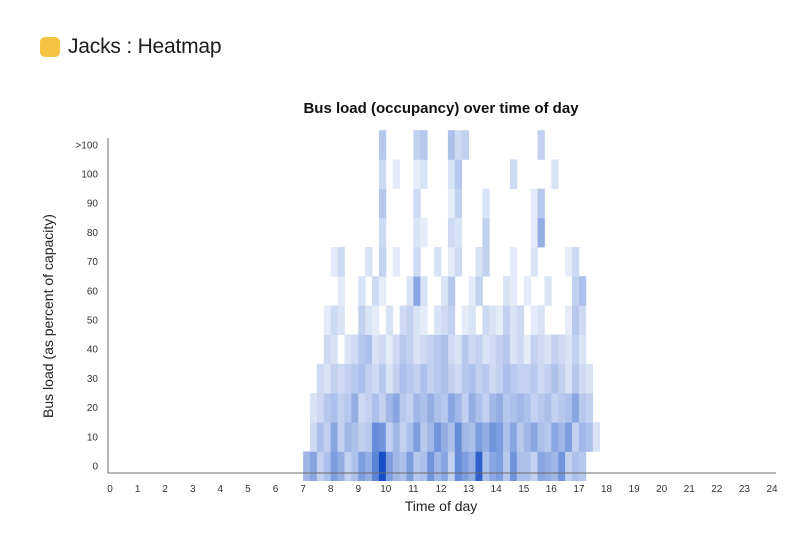  Describe the element at coordinates (441, 489) in the screenshot. I see `x-tick-label: 12` at that location.